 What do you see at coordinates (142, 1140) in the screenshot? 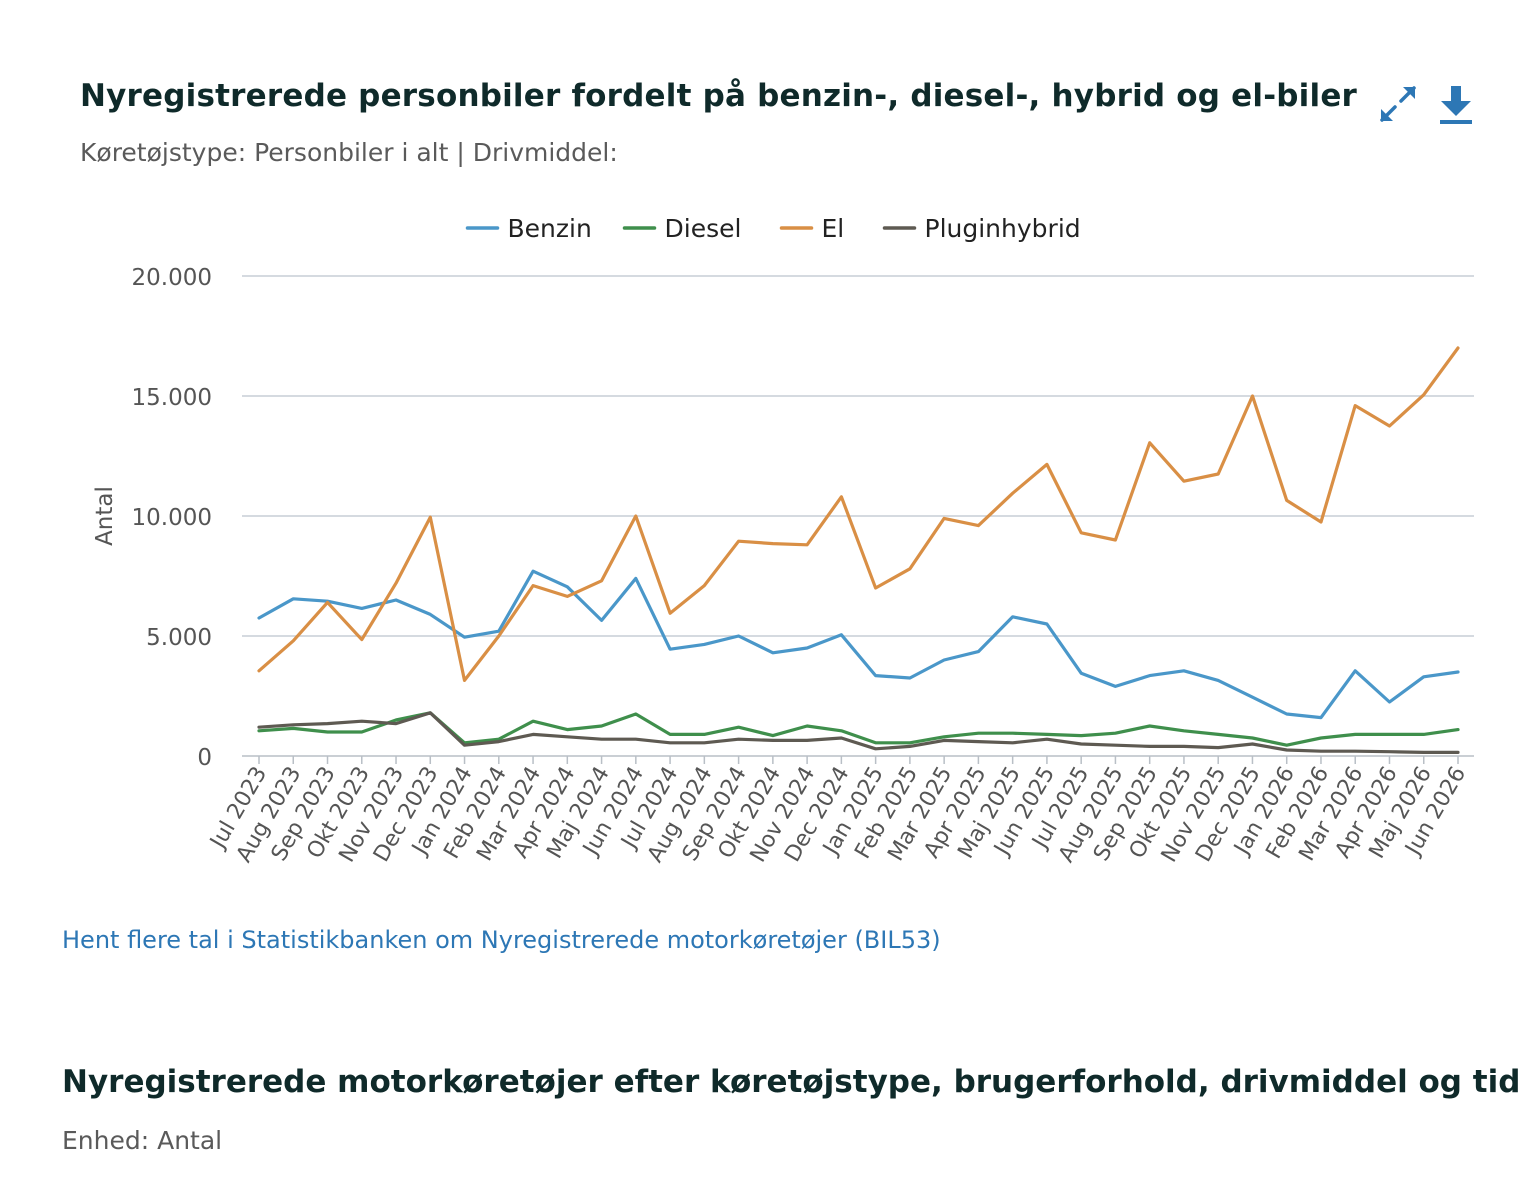
I see `table-unit: Enhed: Antal` at bounding box center [142, 1140].